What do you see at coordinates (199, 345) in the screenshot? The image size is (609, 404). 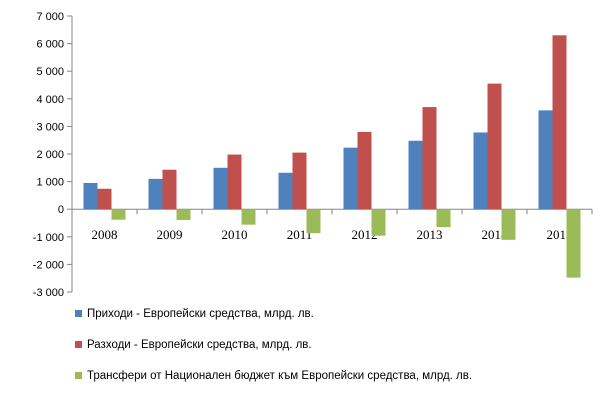 I see `legend-label: Разходи - Европейски средства, млрд. лв.` at bounding box center [199, 345].